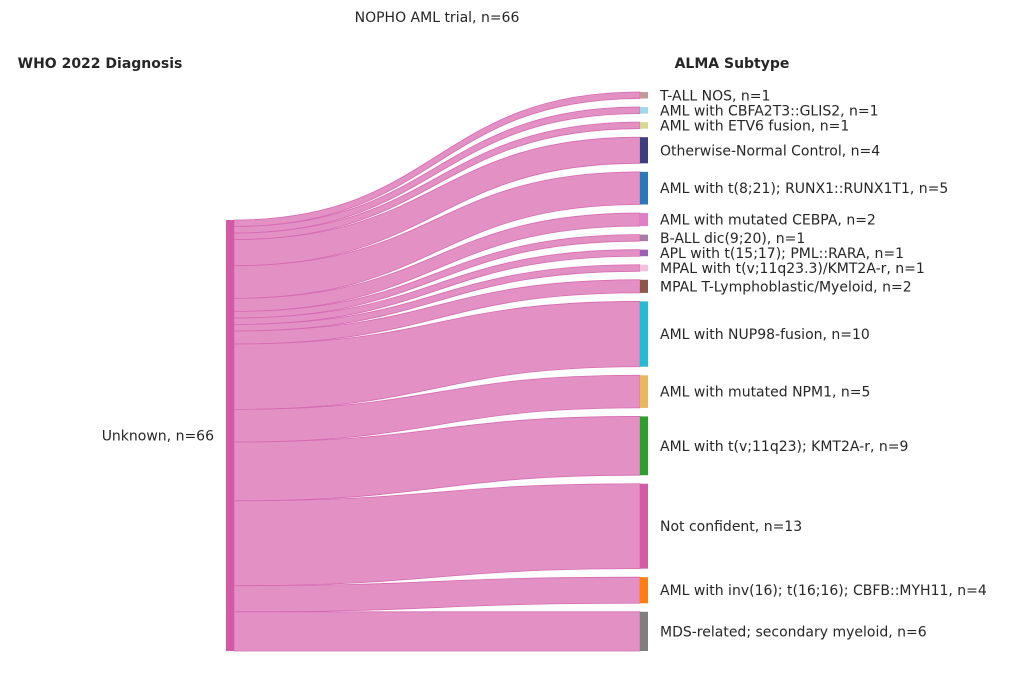  Describe the element at coordinates (230, 435) in the screenshot. I see `source-node` at that location.